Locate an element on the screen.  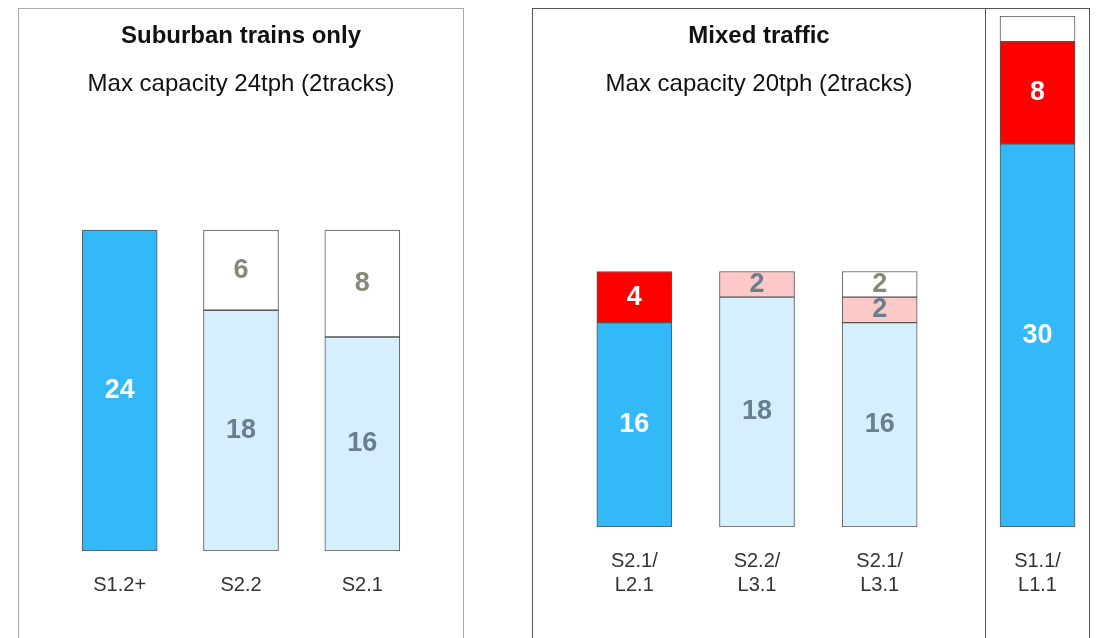
x-tick-label: S2.1/L2.1 is located at coordinates (634, 571).